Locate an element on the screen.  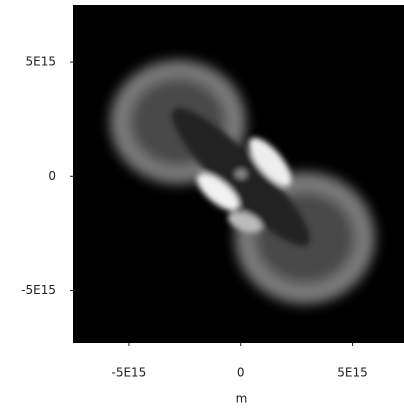
y-tick-label: -5E15 is located at coordinates (38, 290).